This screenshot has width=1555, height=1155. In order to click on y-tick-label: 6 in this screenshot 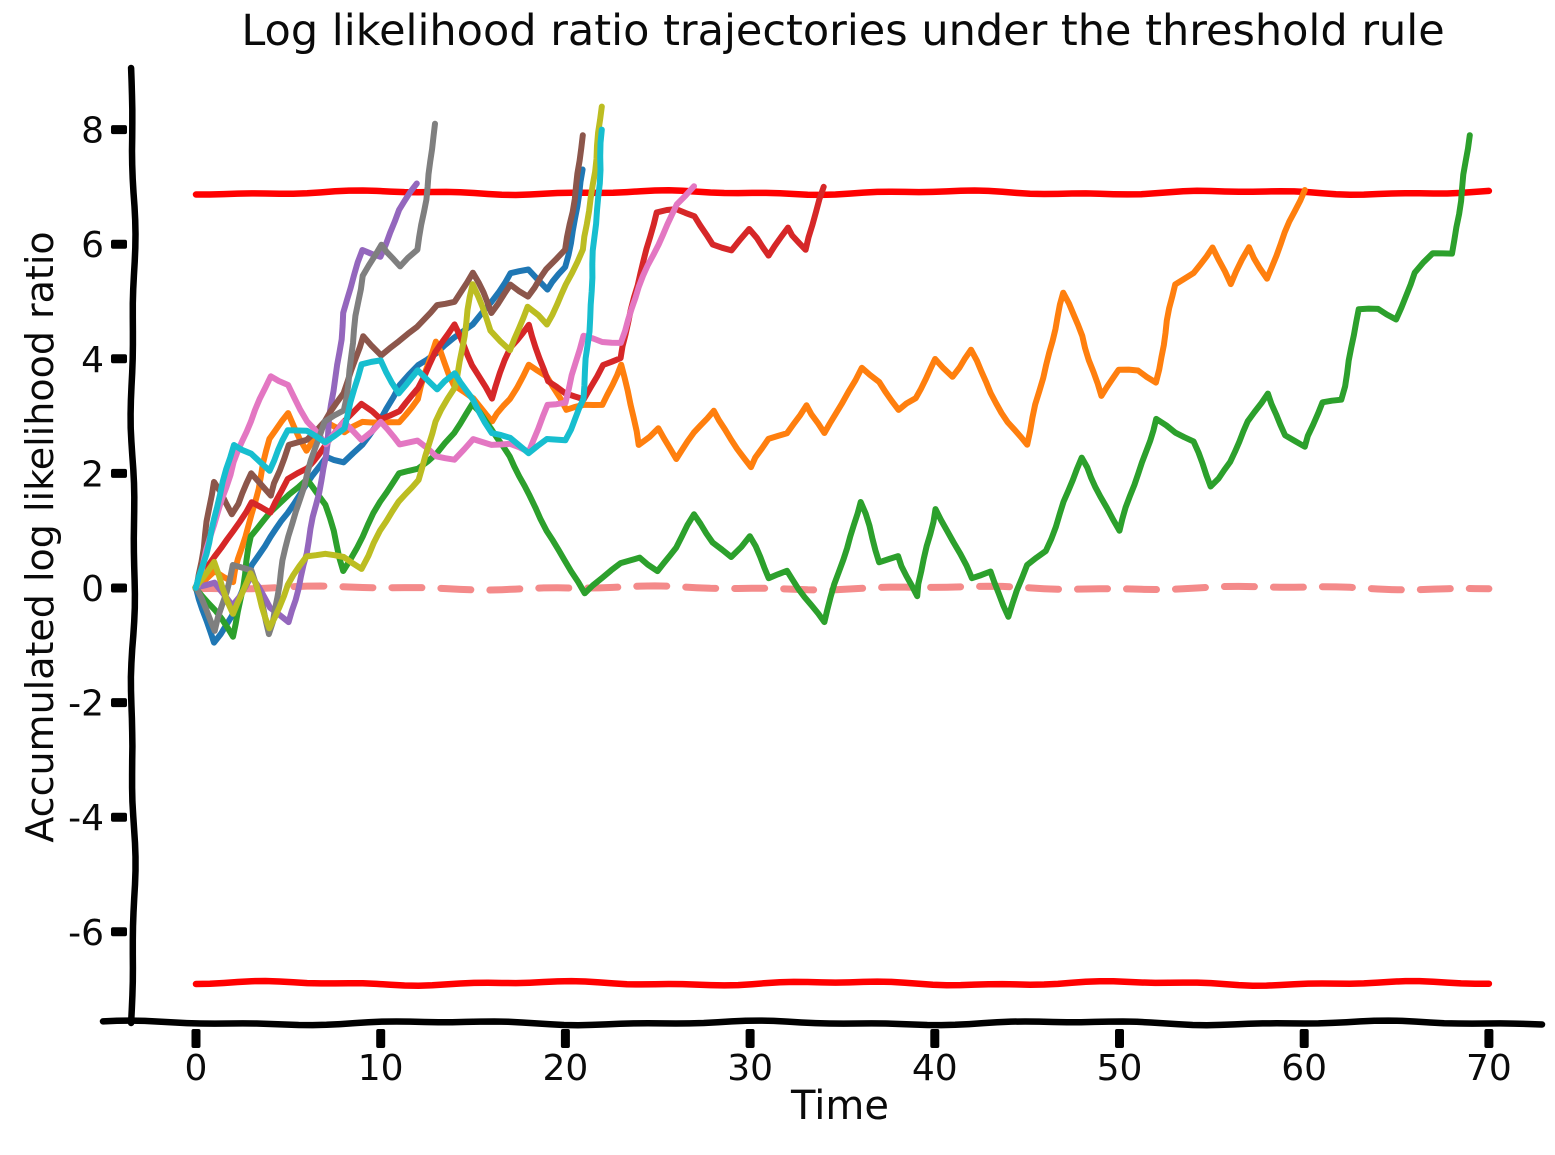, I will do `click(92, 245)`.